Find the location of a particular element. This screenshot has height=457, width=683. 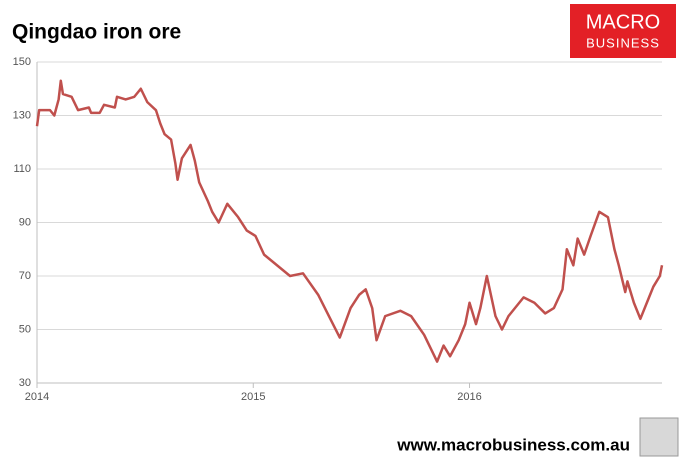

logo-box is located at coordinates (623, 31).